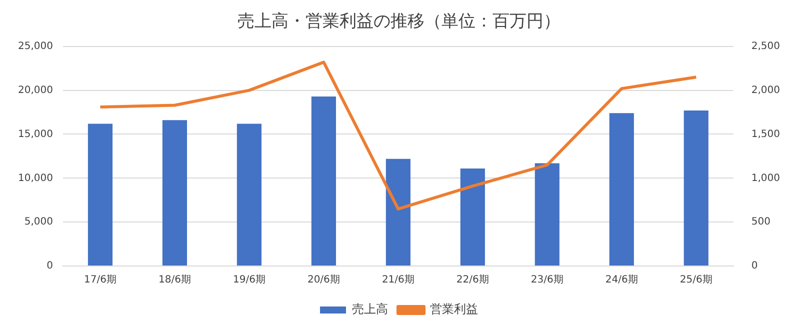  Describe the element at coordinates (35, 134) in the screenshot. I see `y-tick-label: 15,000` at that location.